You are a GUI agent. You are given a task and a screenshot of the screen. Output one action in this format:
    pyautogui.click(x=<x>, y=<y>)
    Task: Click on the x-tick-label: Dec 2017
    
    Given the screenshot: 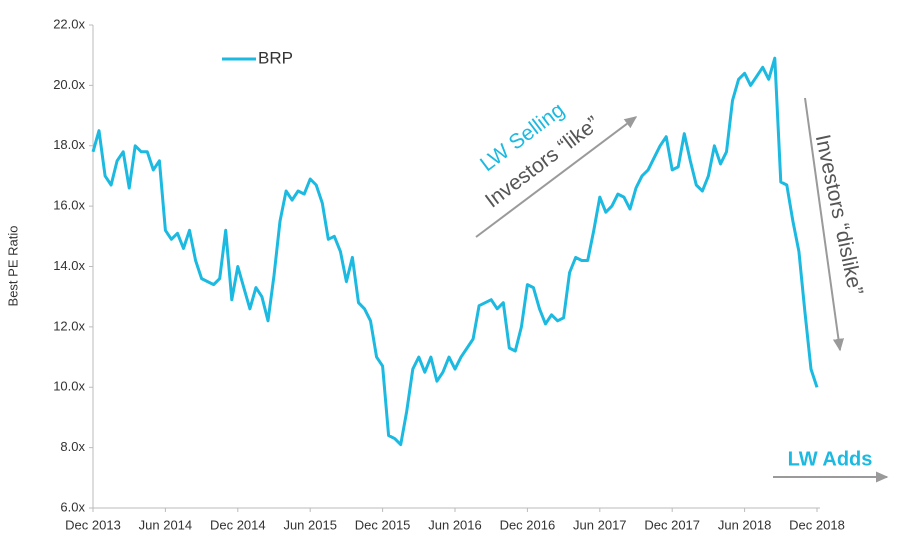 What is the action you would take?
    pyautogui.click(x=672, y=524)
    